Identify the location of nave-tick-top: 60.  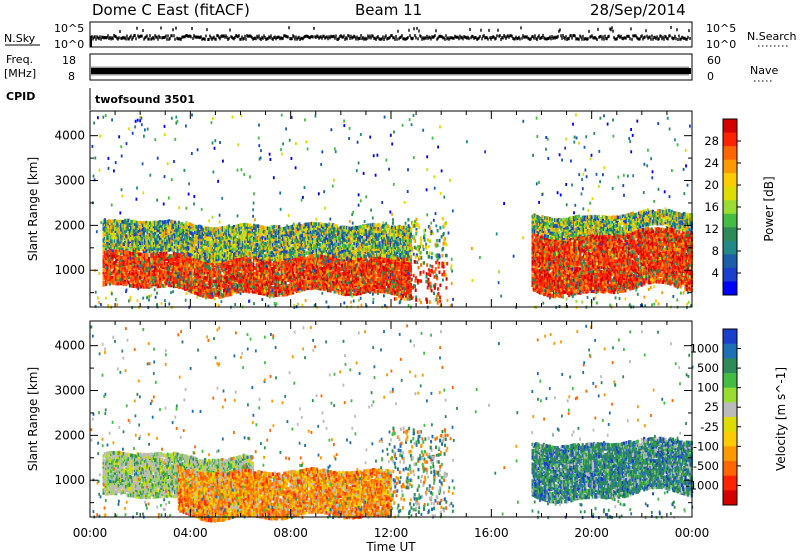
(714, 60).